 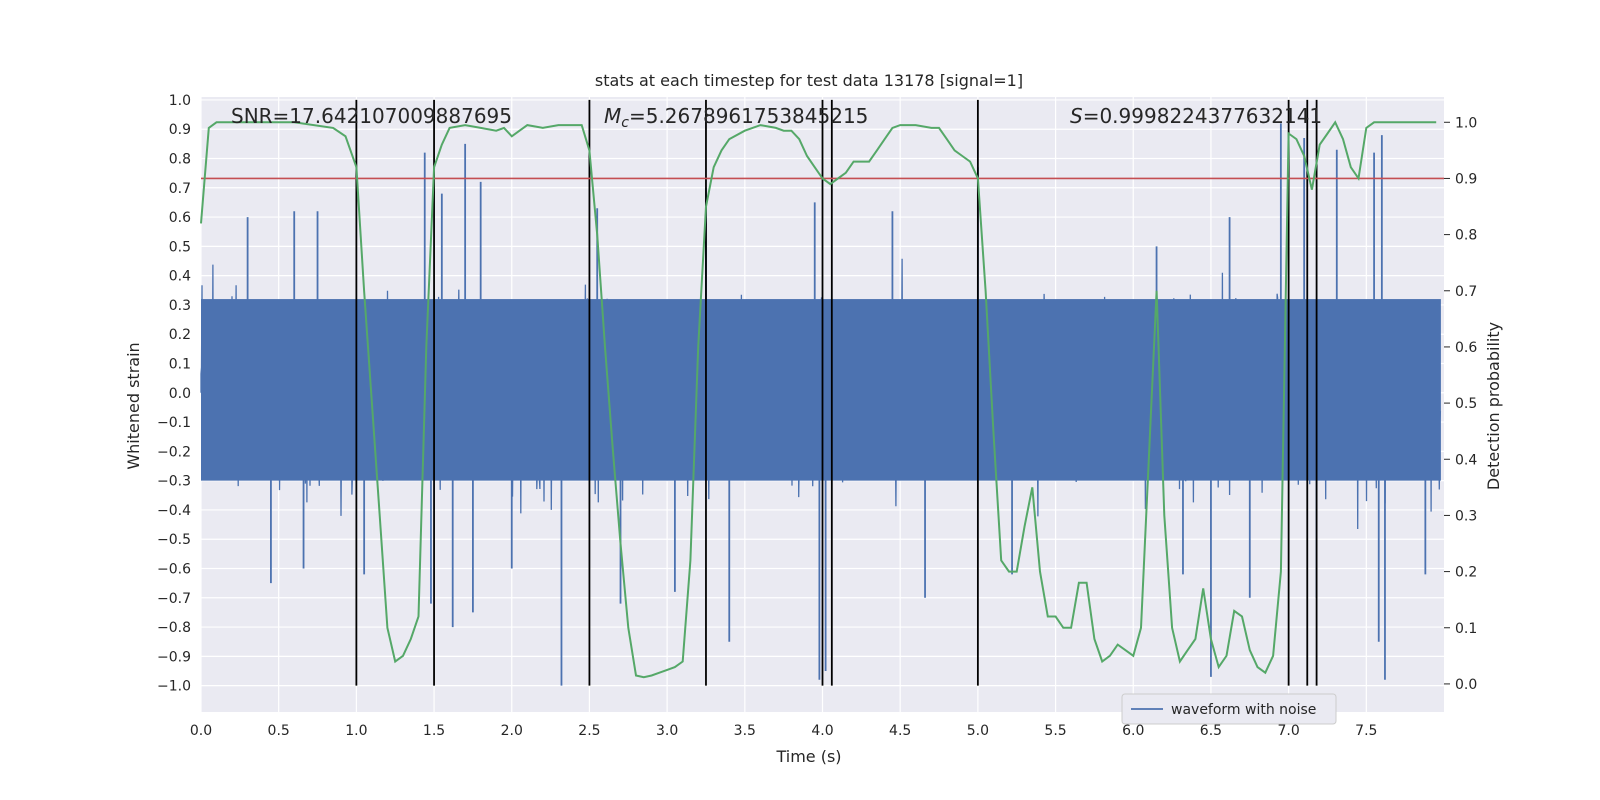 What do you see at coordinates (180, 218) in the screenshot?
I see `y-tick-label: 0.6` at bounding box center [180, 218].